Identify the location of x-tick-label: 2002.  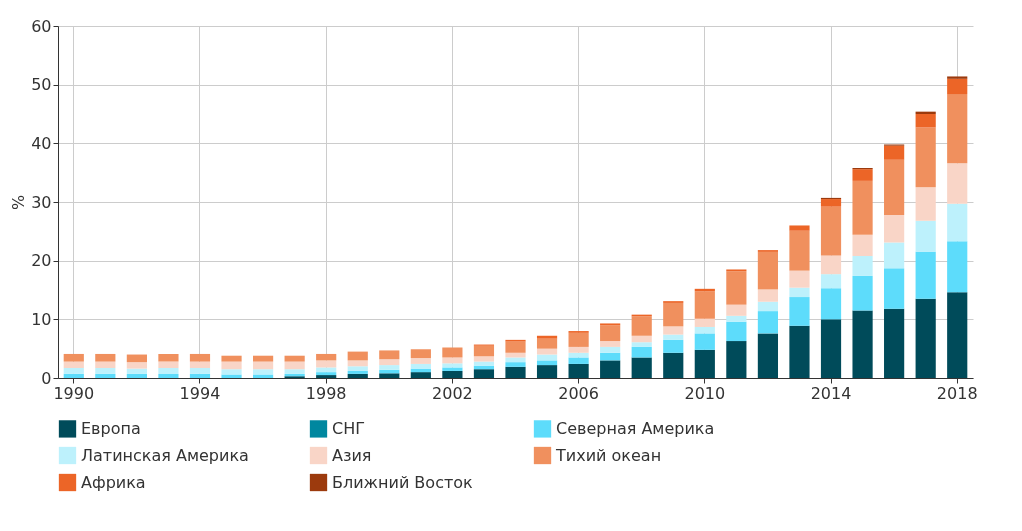
(452, 393).